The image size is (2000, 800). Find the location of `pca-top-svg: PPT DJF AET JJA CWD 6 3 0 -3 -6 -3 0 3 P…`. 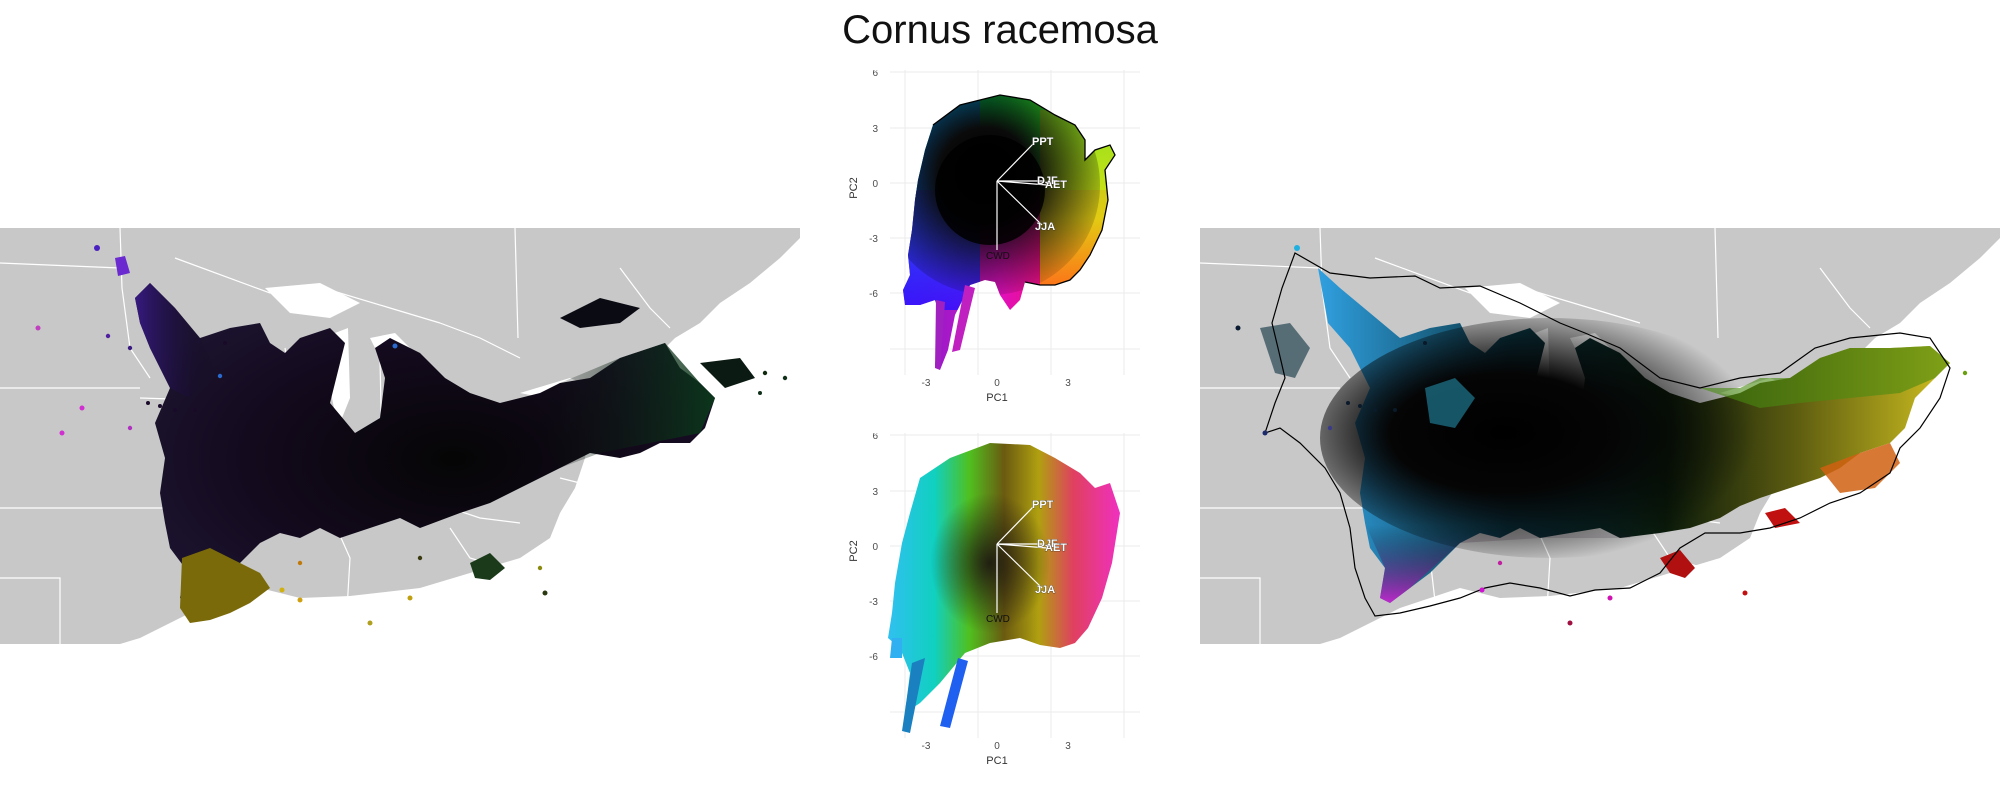

pca-top-svg: PPT DJF AET JJA CWD 6 3 0 -3 -6 -3 0 3 P… is located at coordinates (994, 237).